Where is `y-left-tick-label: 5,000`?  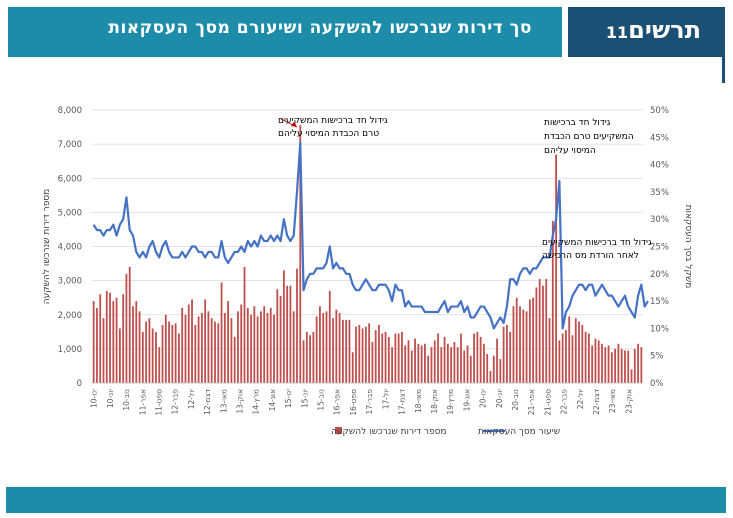 y-left-tick-label: 5,000 is located at coordinates (70, 213).